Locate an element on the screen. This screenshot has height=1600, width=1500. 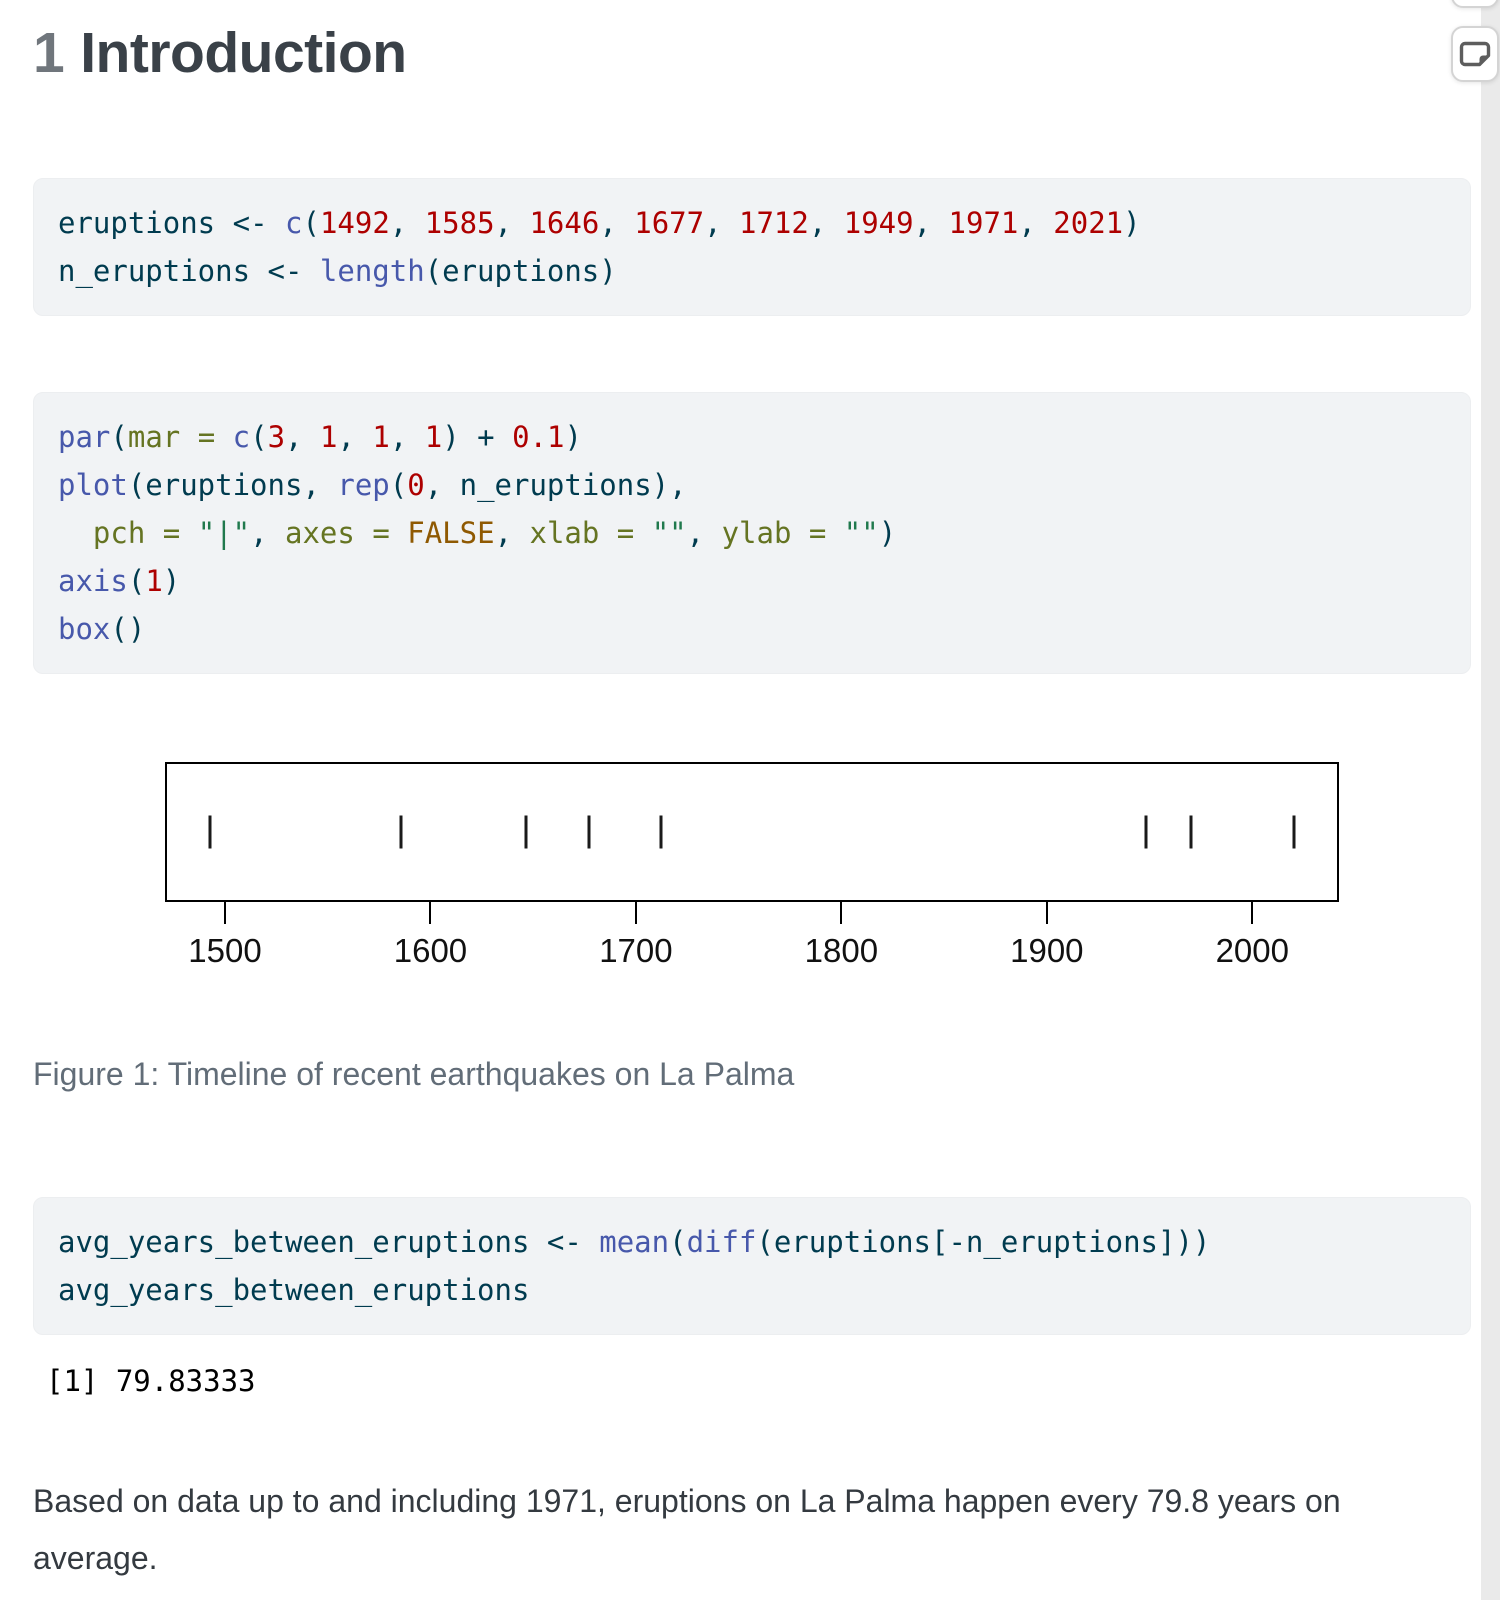
scrollbar-track is located at coordinates (1490, 800).